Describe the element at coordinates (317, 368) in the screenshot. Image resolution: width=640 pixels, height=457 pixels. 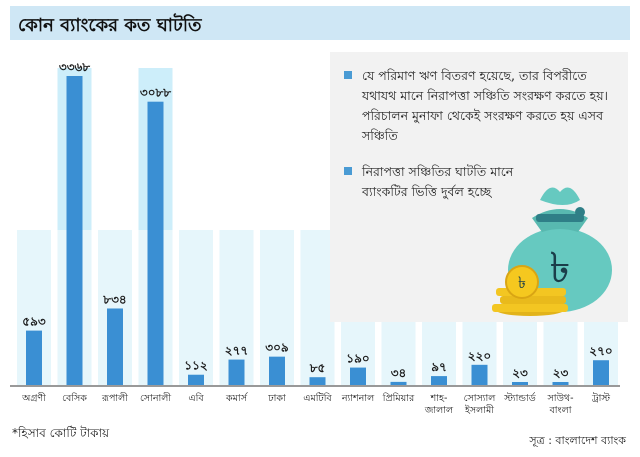
I see `data-label: ৮৫` at that location.